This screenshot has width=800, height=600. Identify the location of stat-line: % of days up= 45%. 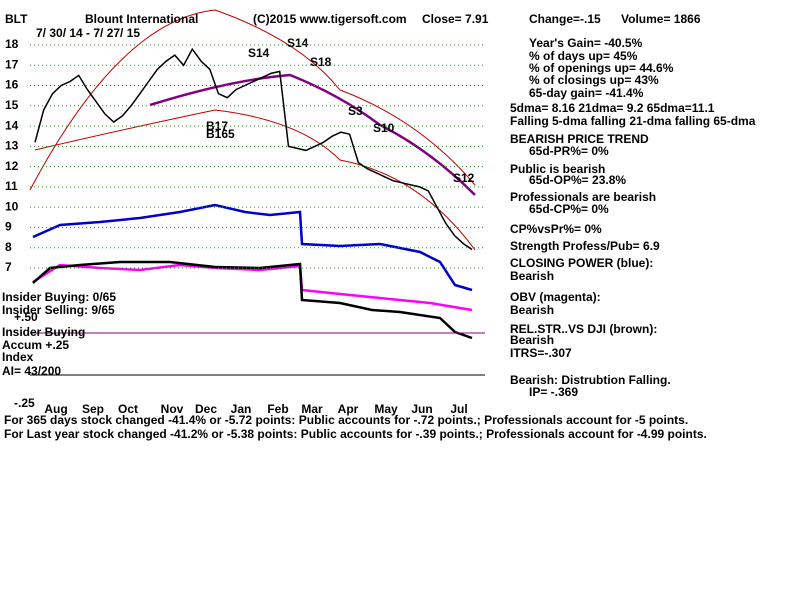
(583, 56).